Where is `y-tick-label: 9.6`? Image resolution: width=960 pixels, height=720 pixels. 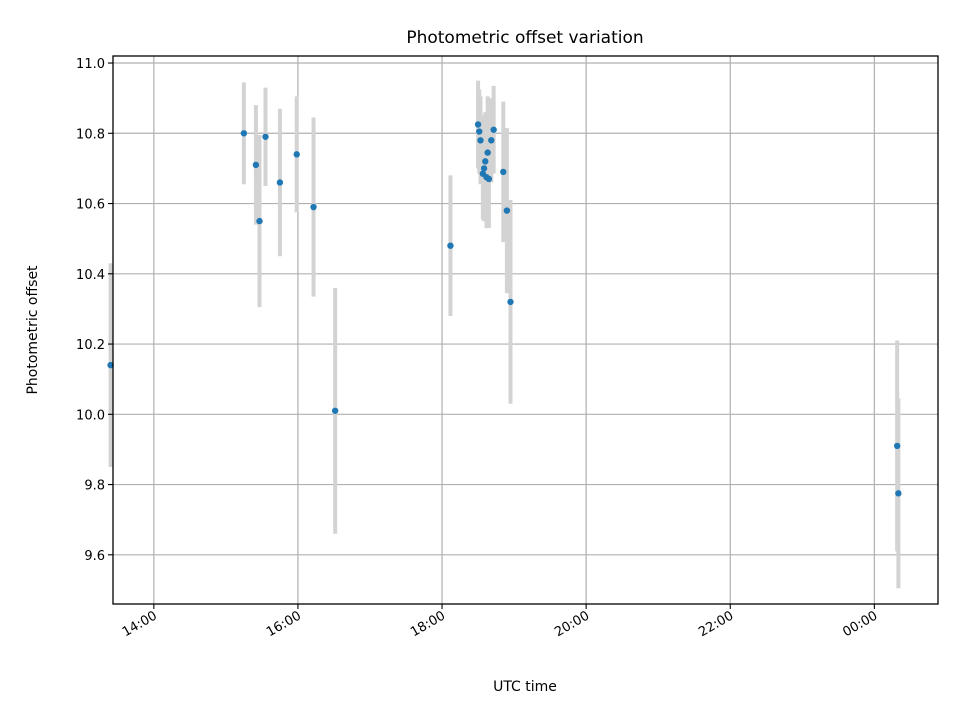 y-tick-label: 9.6 is located at coordinates (94, 556).